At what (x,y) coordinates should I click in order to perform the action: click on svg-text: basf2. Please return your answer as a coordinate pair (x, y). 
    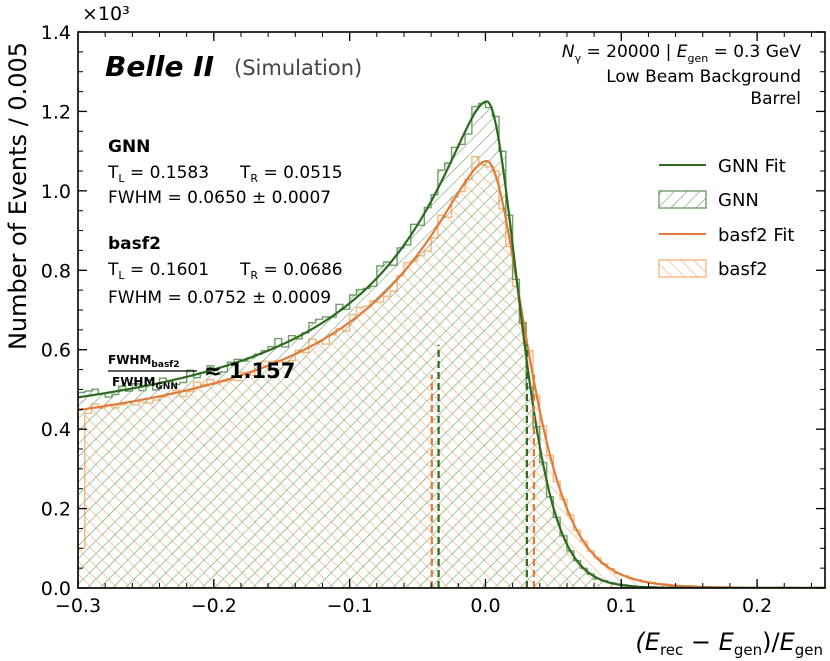
    Looking at the image, I should click on (743, 269).